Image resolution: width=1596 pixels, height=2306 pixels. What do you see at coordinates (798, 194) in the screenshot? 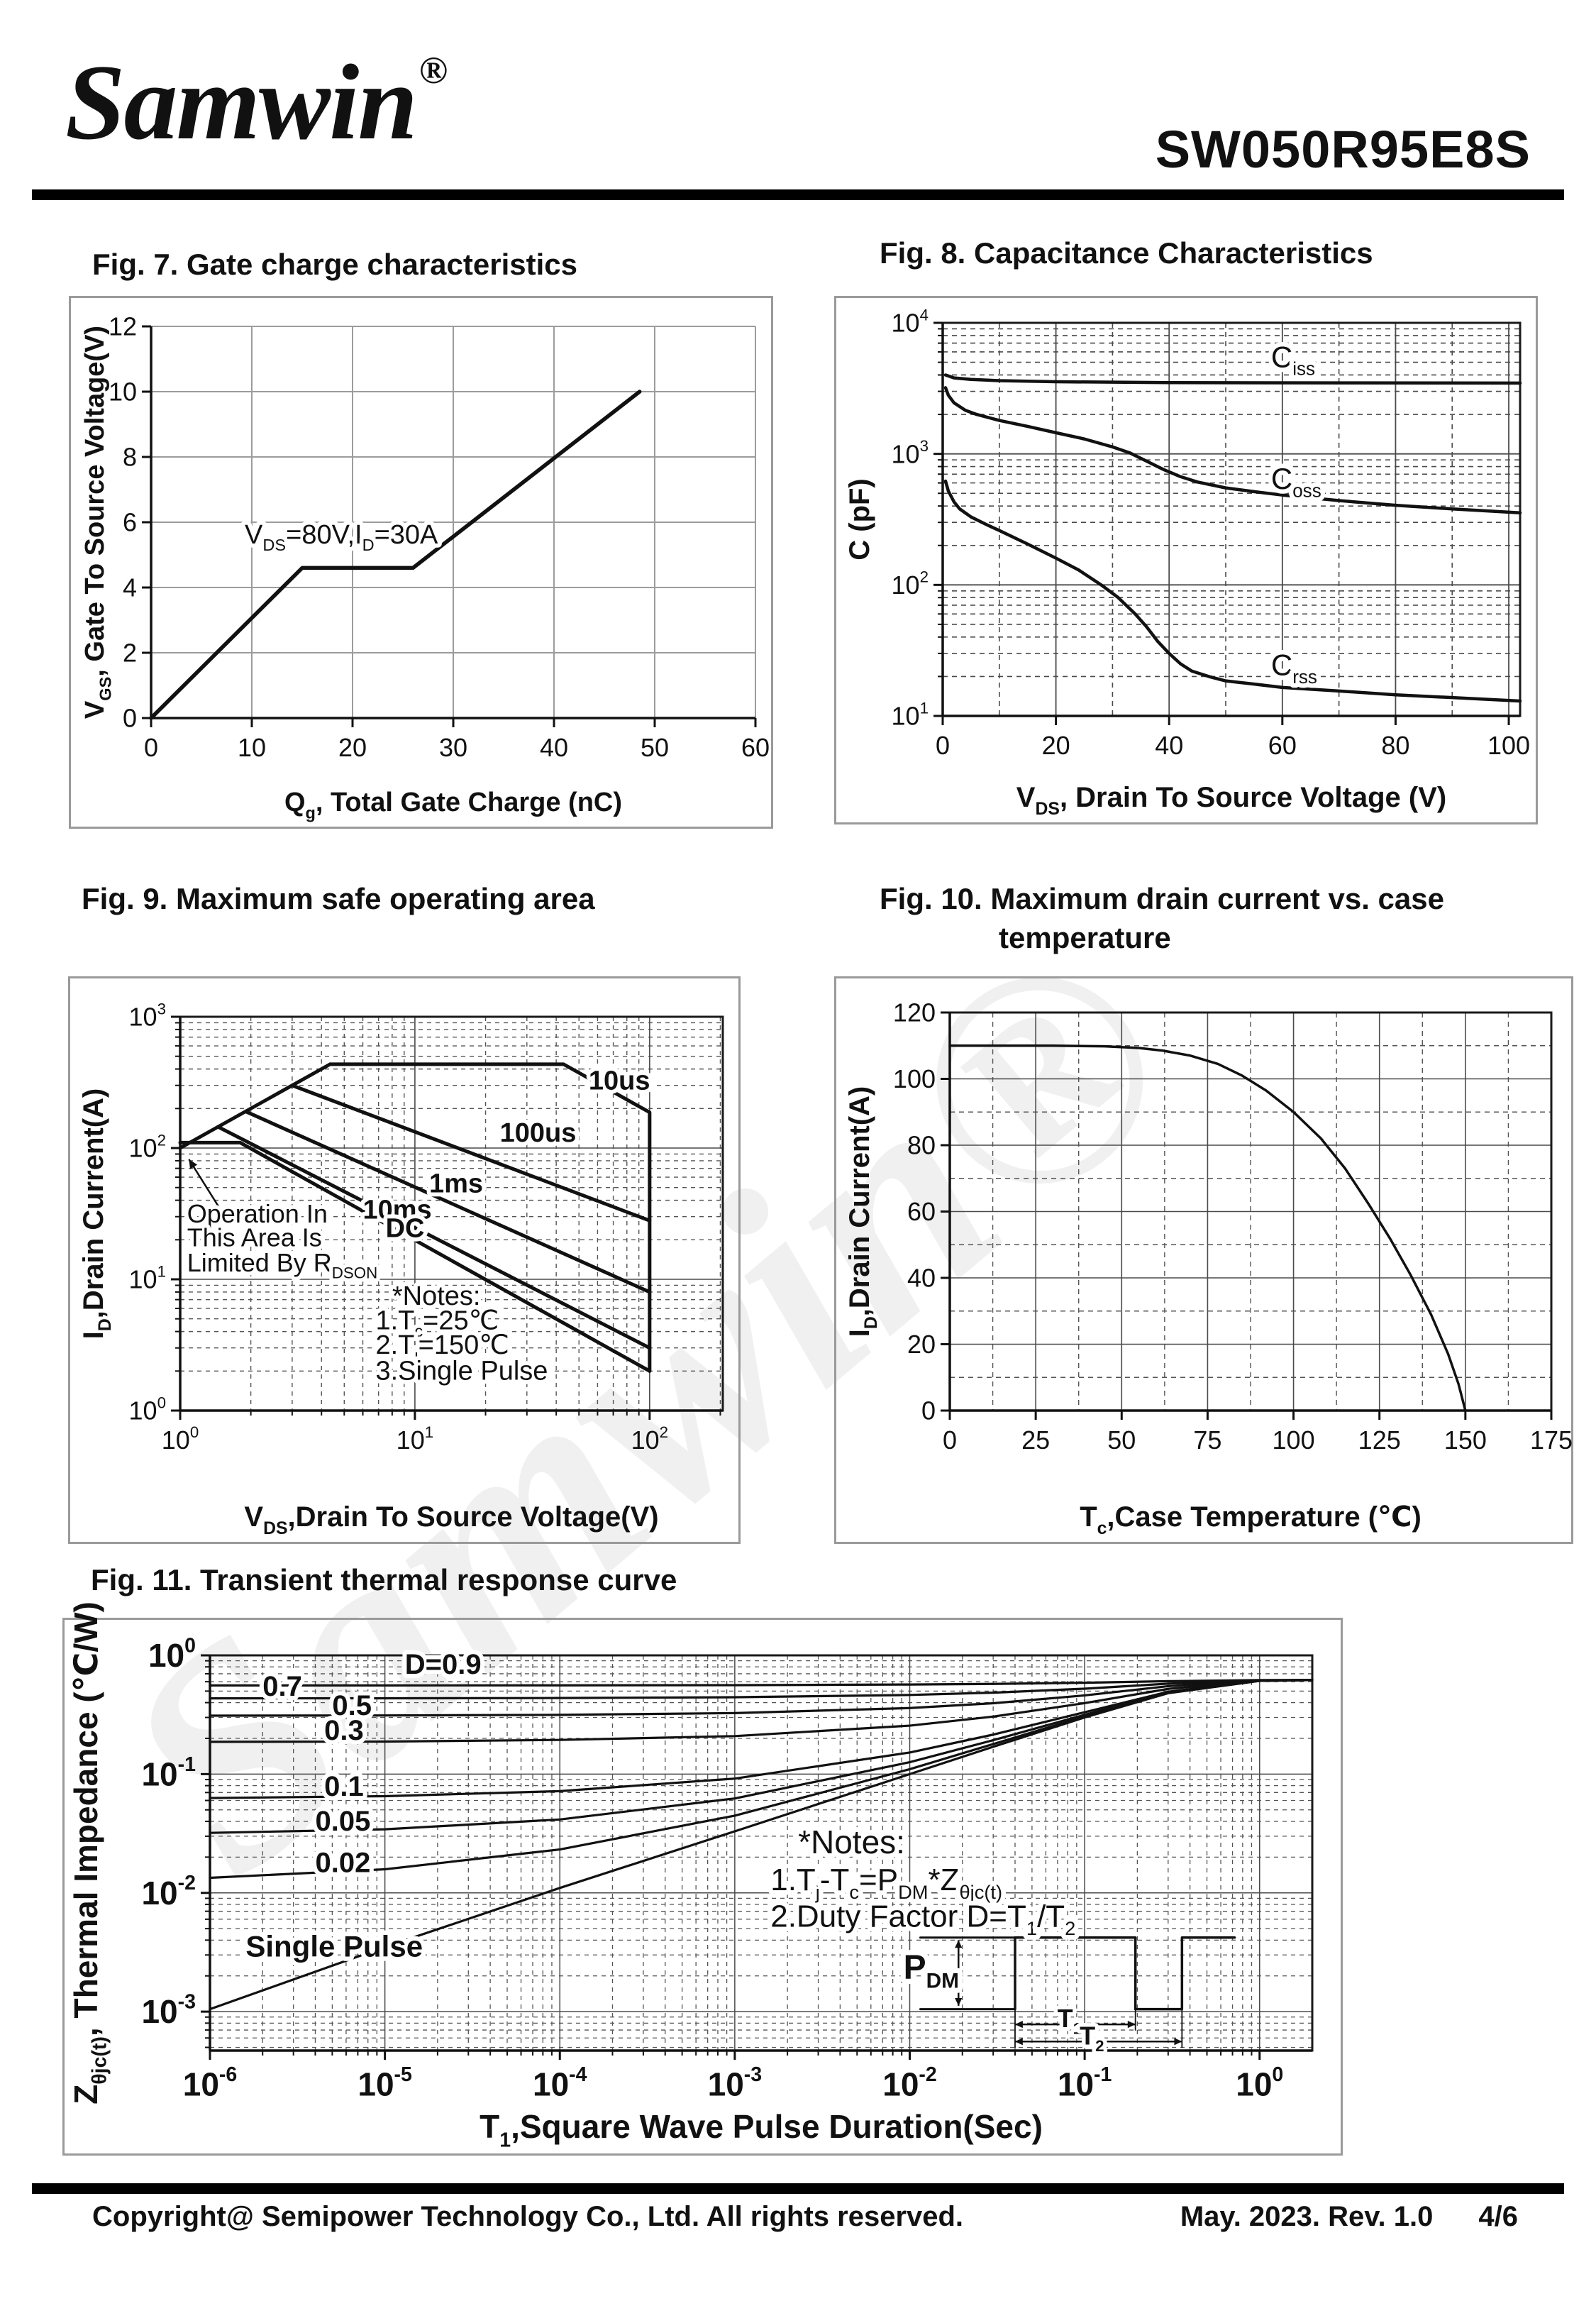
I see `header-rule` at bounding box center [798, 194].